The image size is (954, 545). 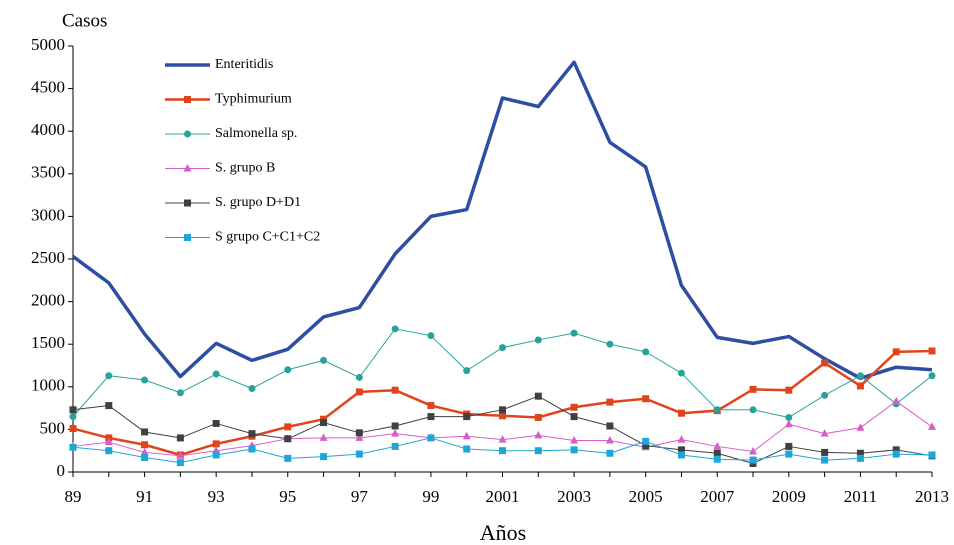 What do you see at coordinates (48, 257) in the screenshot?
I see `y-tick-label: 2500` at bounding box center [48, 257].